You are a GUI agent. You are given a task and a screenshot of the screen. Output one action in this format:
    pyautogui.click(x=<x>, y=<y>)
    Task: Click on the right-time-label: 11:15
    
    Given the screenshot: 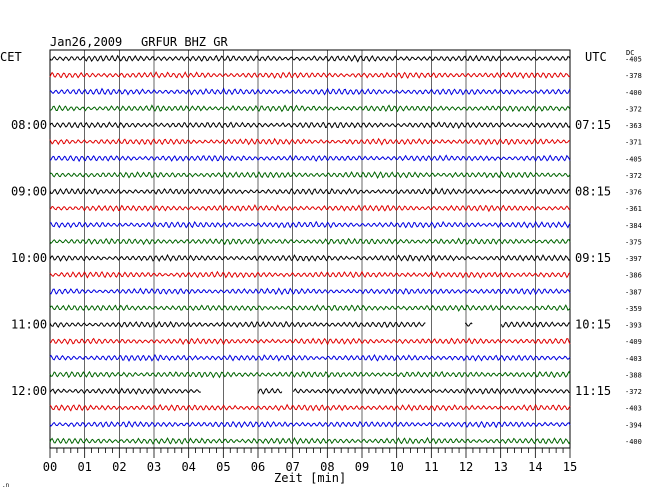 What is the action you would take?
    pyautogui.click(x=593, y=391)
    